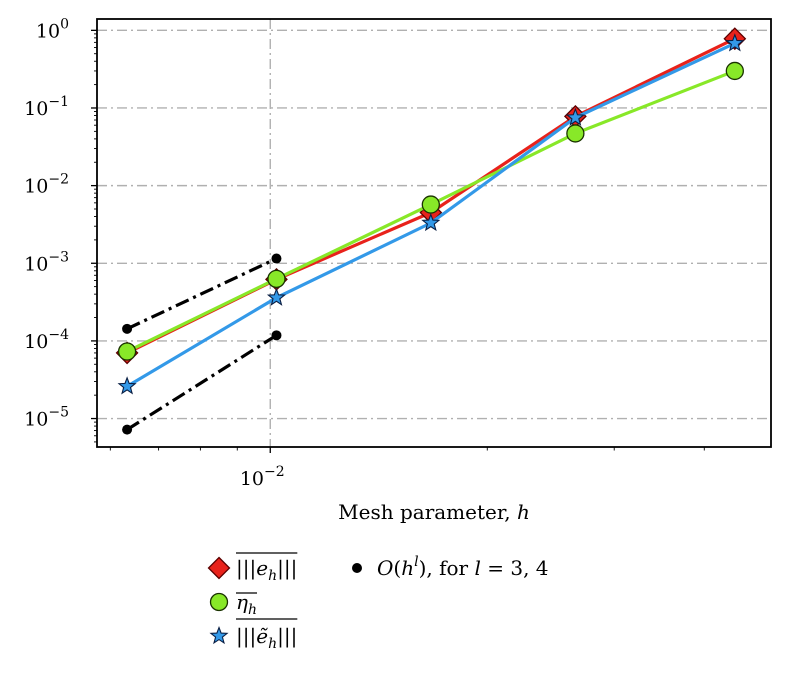 Image resolution: width=794 pixels, height=687 pixels. What do you see at coordinates (58, 413) in the screenshot?
I see `y-tick-label-exp: −5` at bounding box center [58, 413].